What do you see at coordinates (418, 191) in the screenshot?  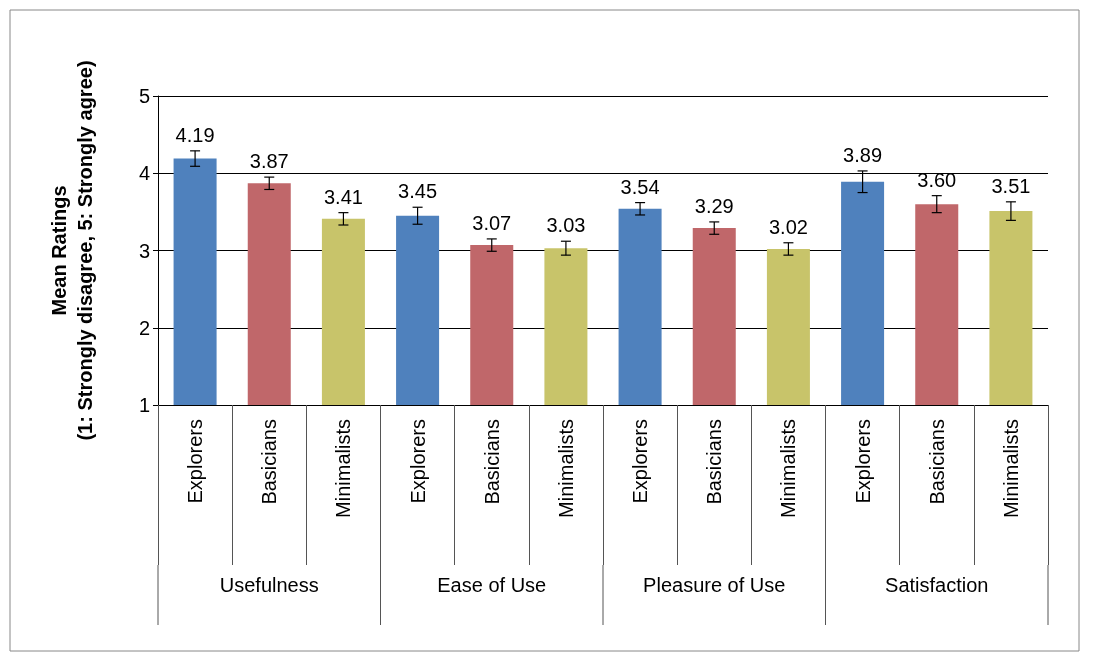 I see `data-label: 3.45` at bounding box center [418, 191].